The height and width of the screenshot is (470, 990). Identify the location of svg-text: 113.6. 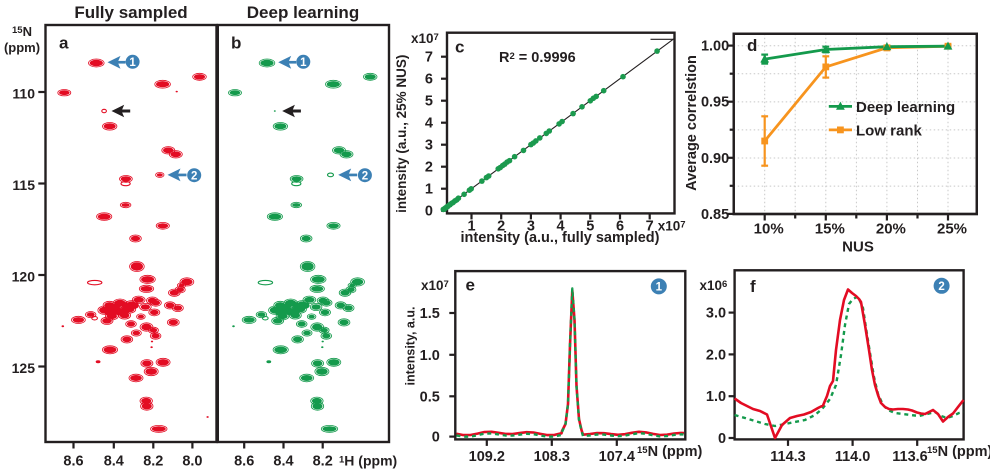
(910, 457).